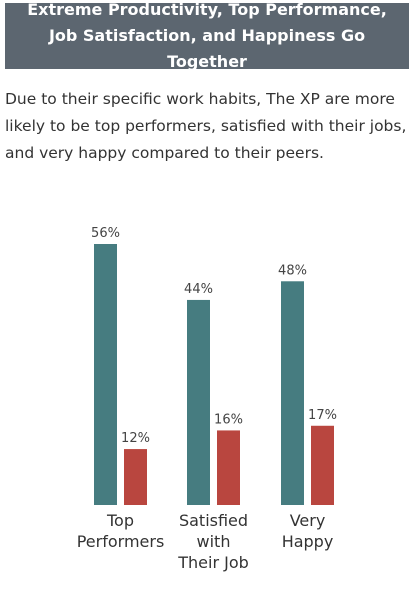 Image resolution: width=414 pixels, height=590 pixels. I want to click on category-label-2-line-1: Happy, so click(308, 541).